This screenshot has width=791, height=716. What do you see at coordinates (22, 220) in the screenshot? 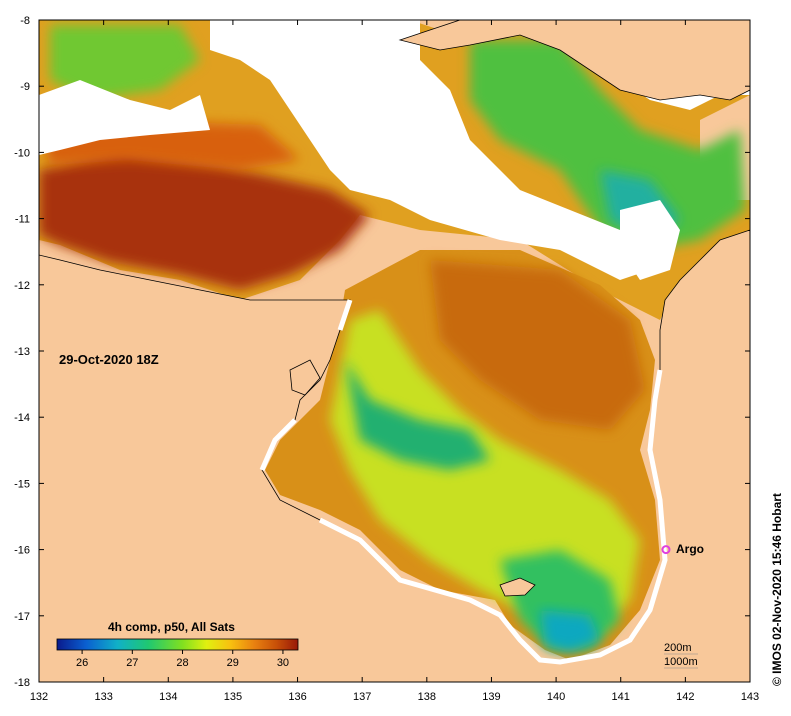
I see `lat-tick-label: -11` at bounding box center [22, 220].